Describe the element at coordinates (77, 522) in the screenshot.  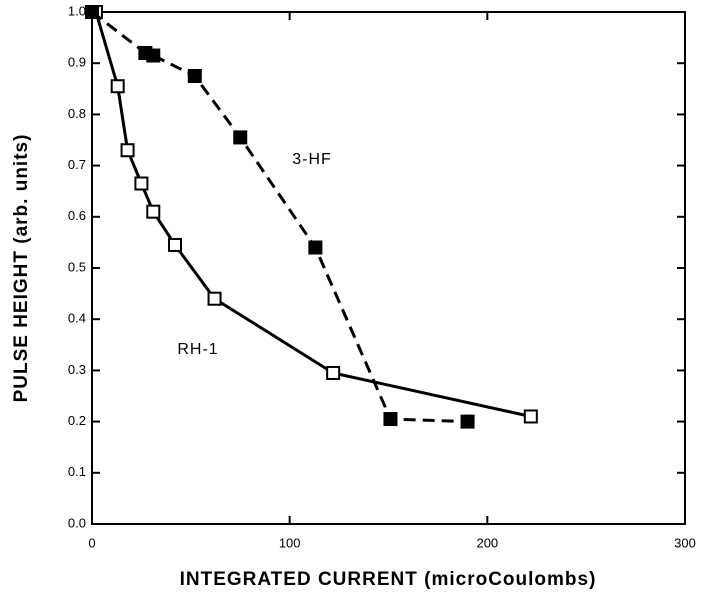
I see `y-tick-label: 0.0` at that location.